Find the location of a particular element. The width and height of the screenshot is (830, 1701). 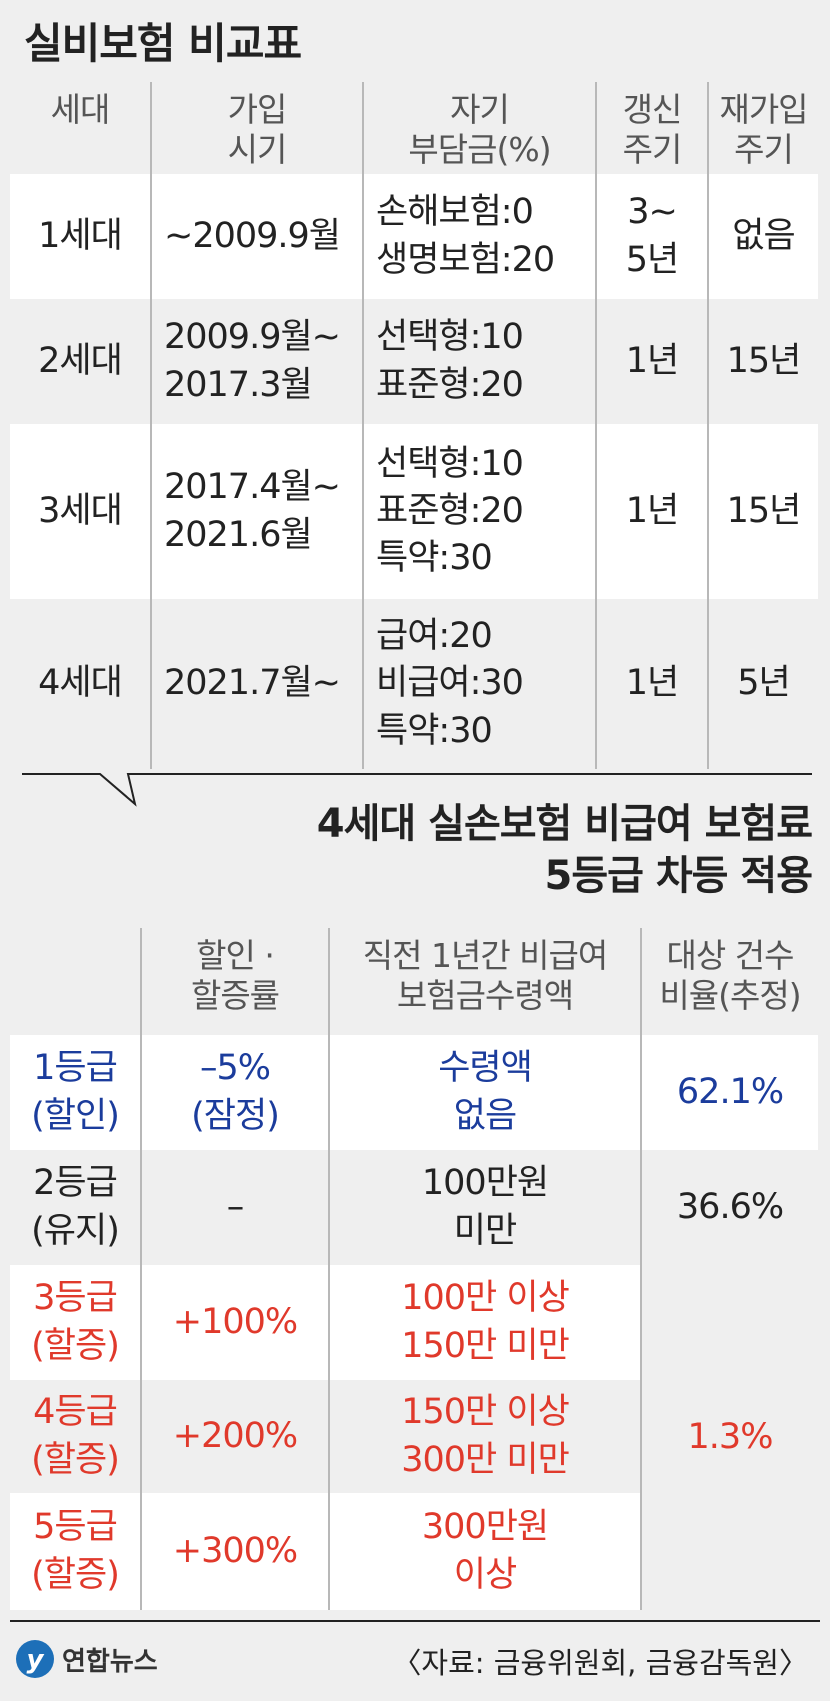

cell: 5년 is located at coordinates (762, 684).